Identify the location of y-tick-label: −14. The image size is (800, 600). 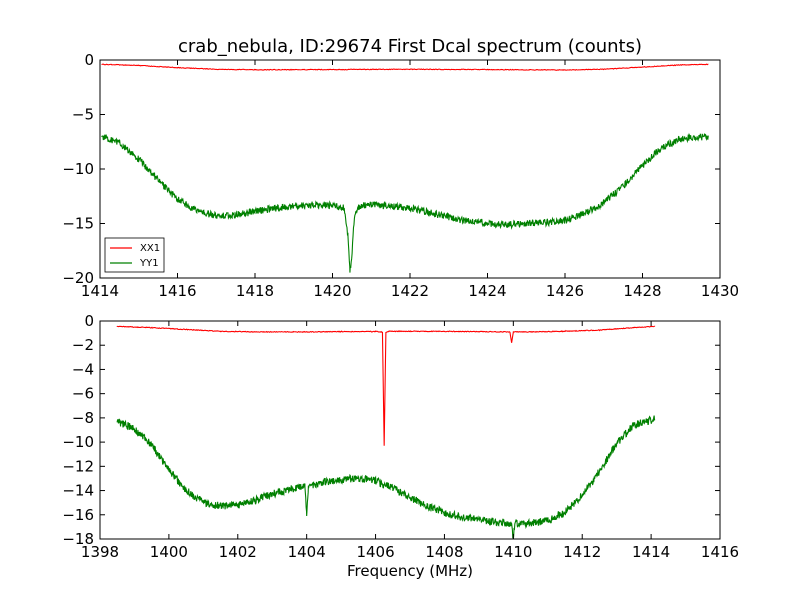
(78, 491).